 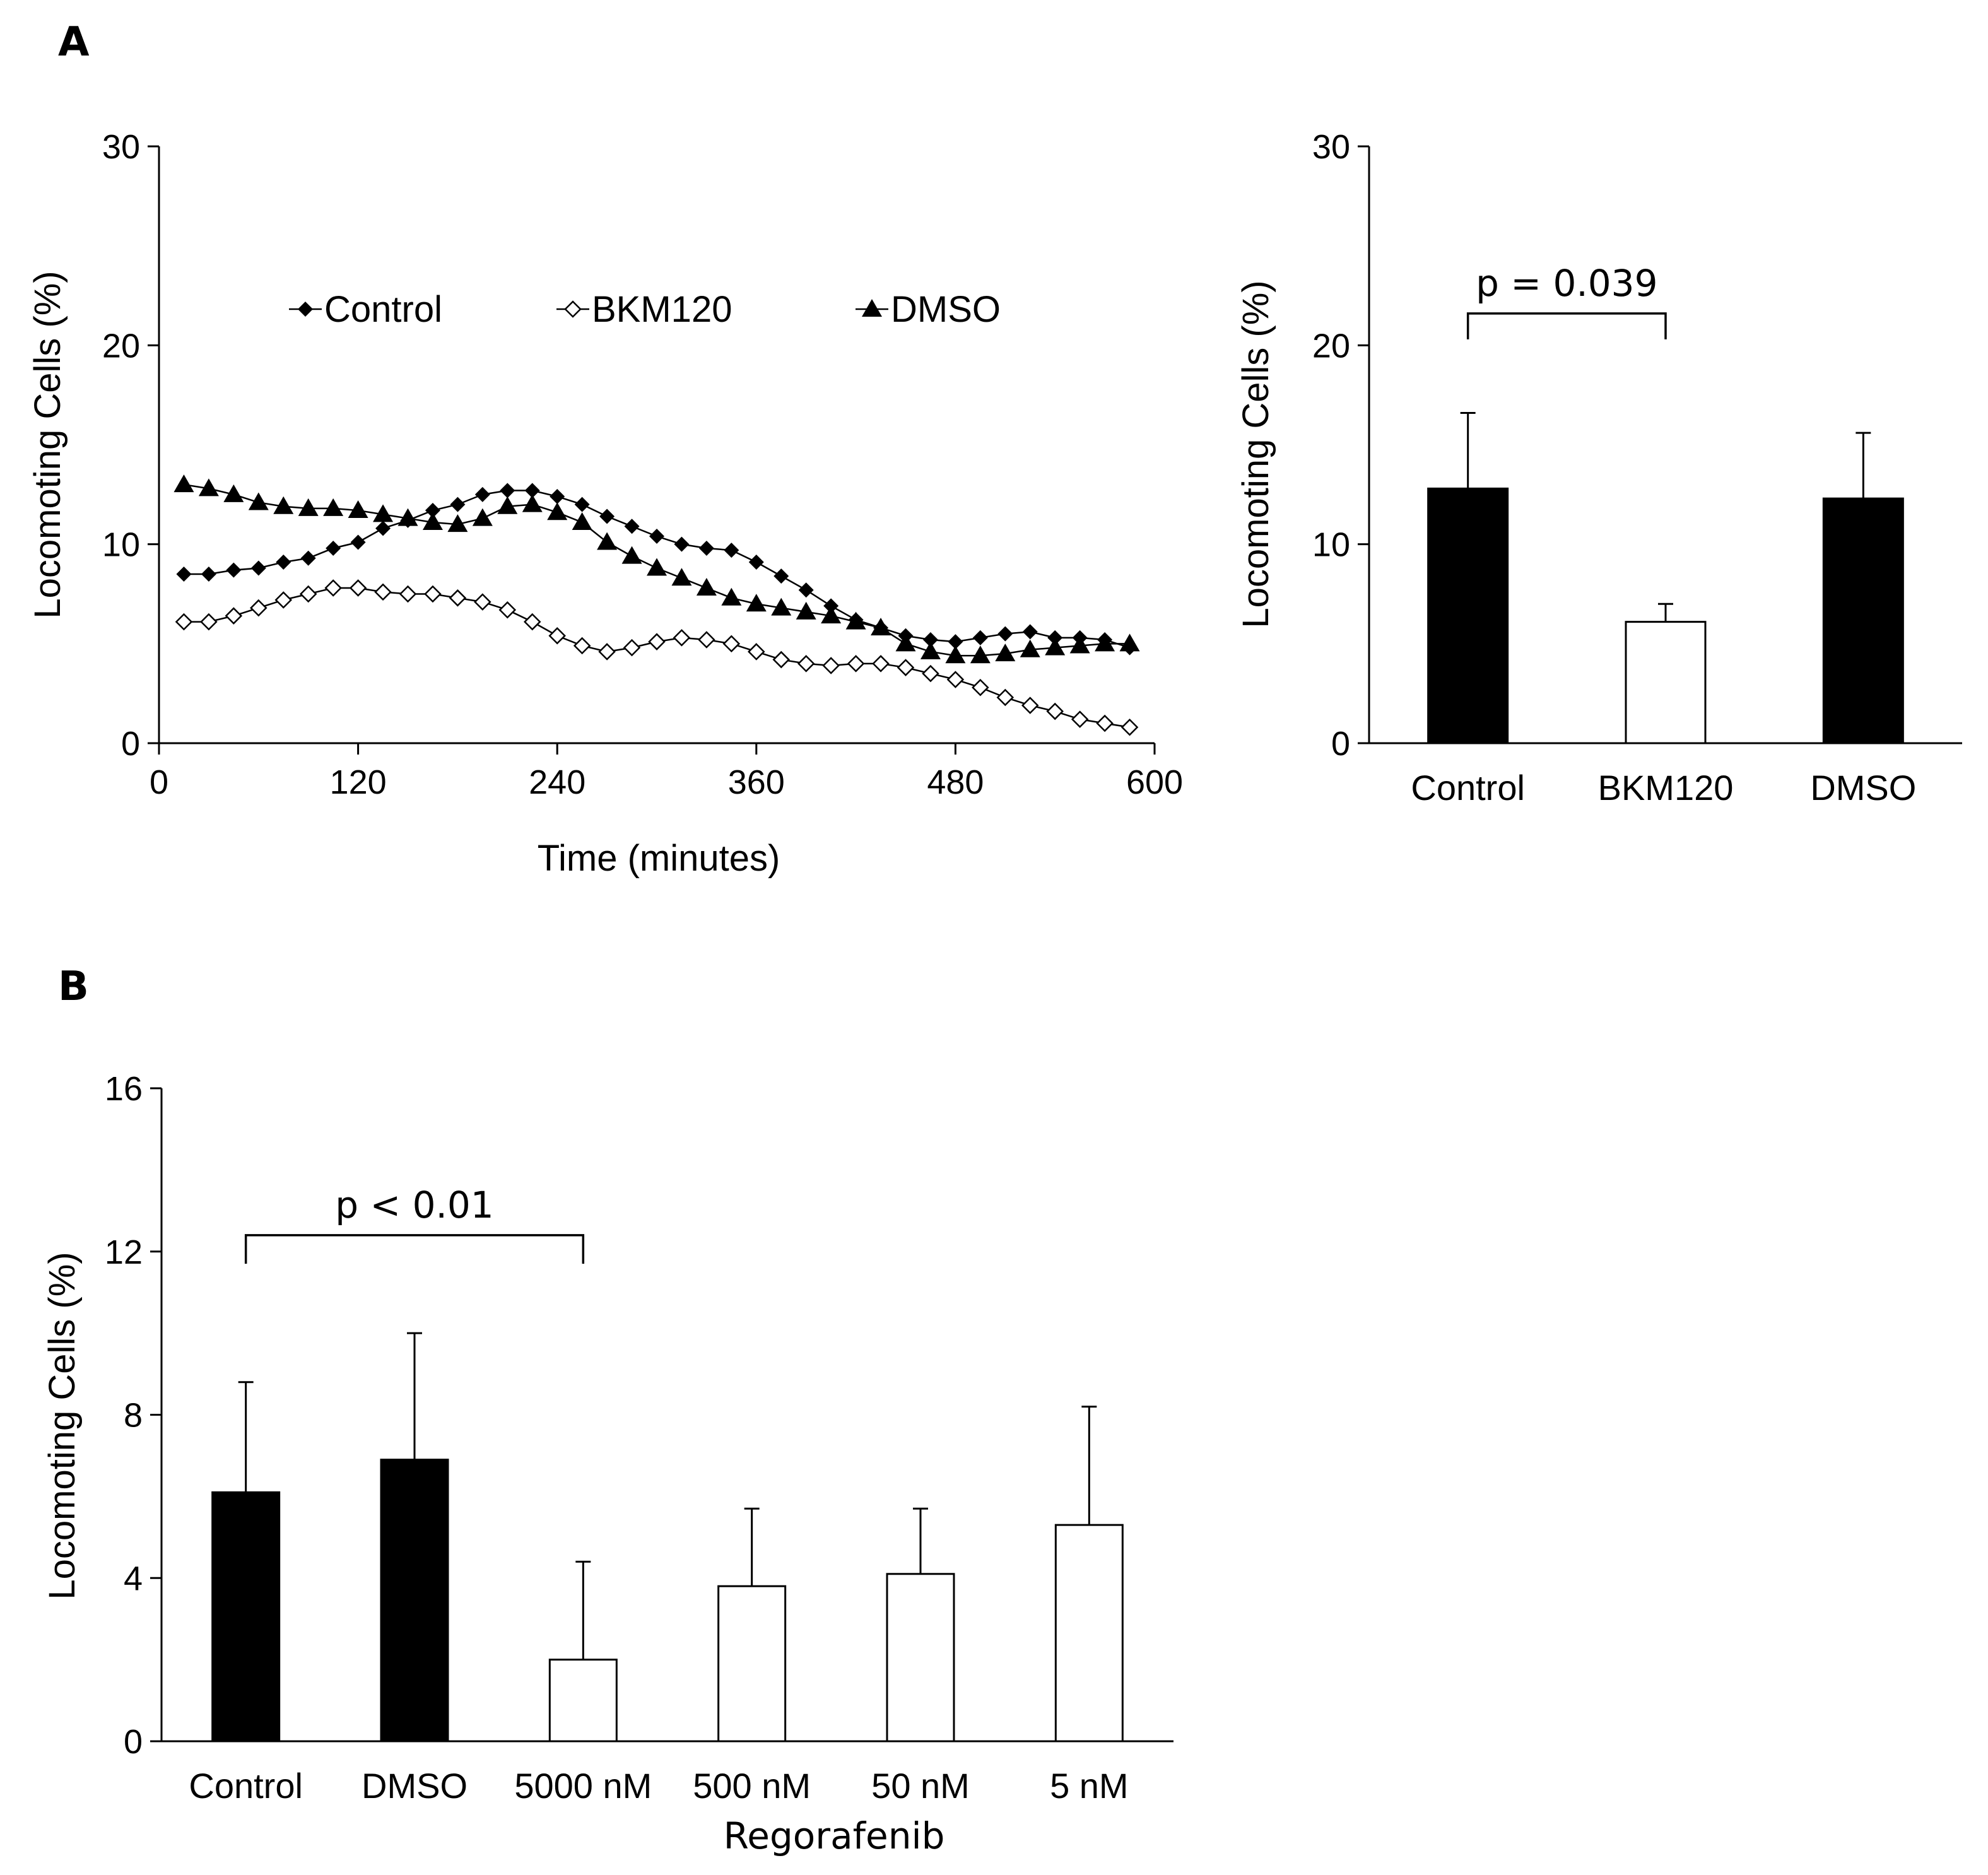 What do you see at coordinates (1567, 283) in the screenshot?
I see `p-value-label: p = 0.039` at bounding box center [1567, 283].